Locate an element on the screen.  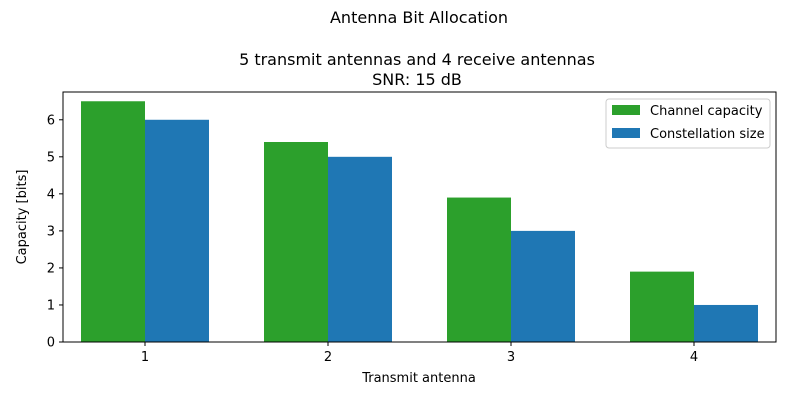
chart-title-line-2: SNR: 15 dB is located at coordinates (417, 79).